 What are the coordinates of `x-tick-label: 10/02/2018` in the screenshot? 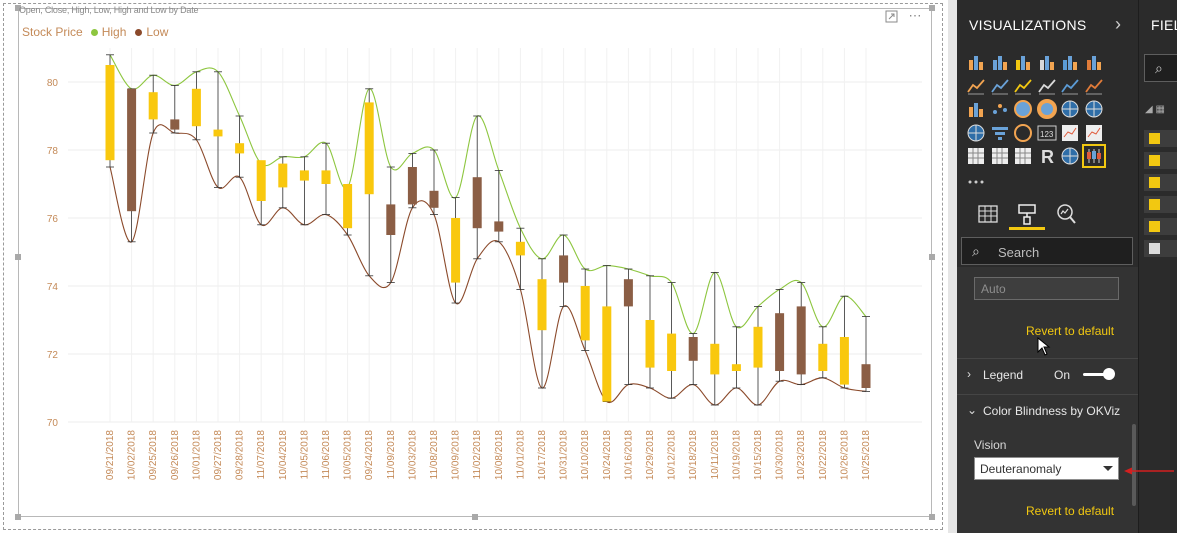 It's located at (132, 455).